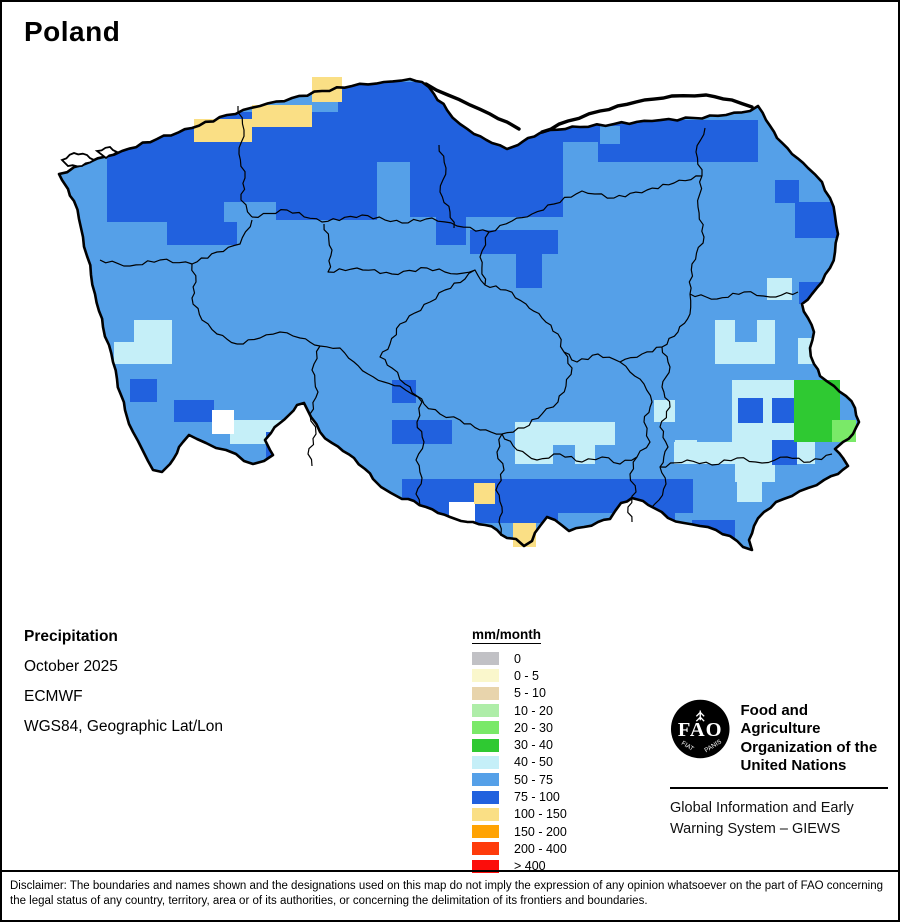 Image resolution: width=900 pixels, height=922 pixels. I want to click on map-projection: WGS84, Geographic Lat/Lon, so click(124, 726).